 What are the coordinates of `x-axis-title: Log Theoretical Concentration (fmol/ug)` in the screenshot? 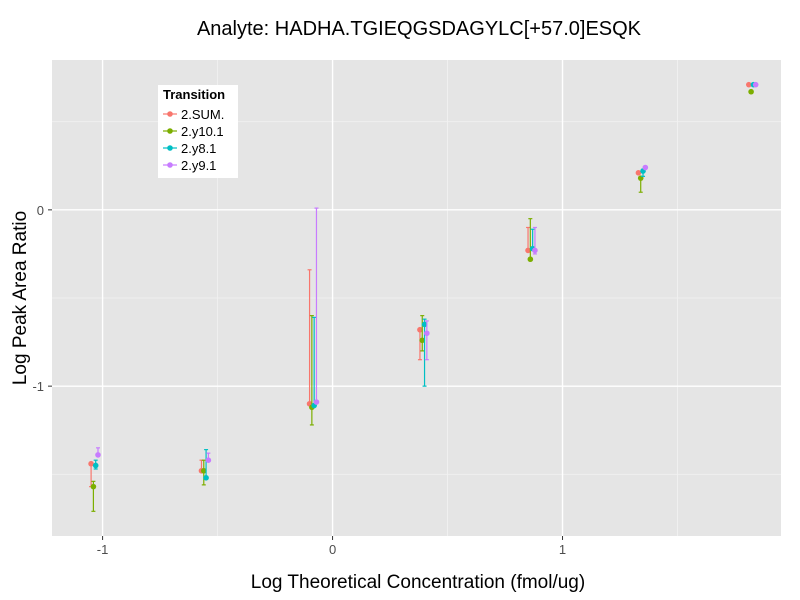 It's located at (418, 582).